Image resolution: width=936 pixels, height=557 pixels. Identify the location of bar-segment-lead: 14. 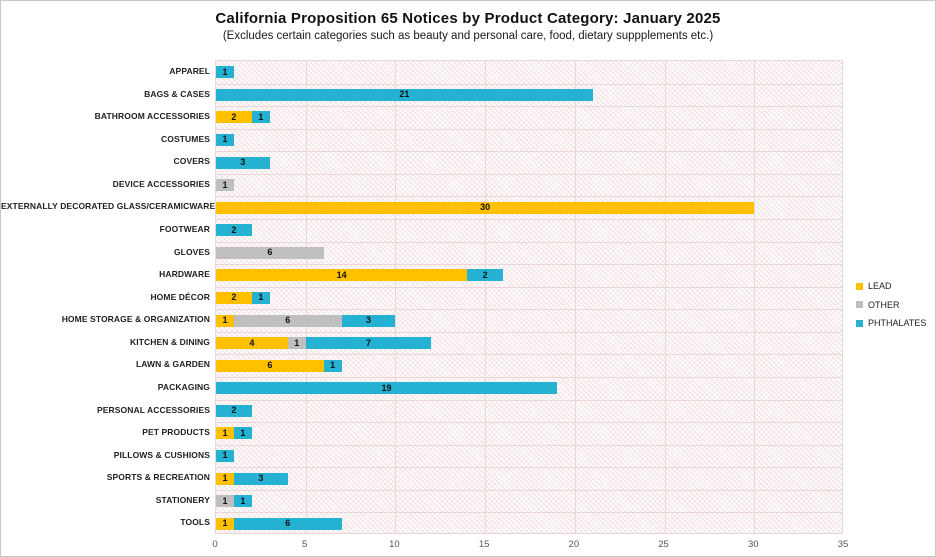
(342, 275).